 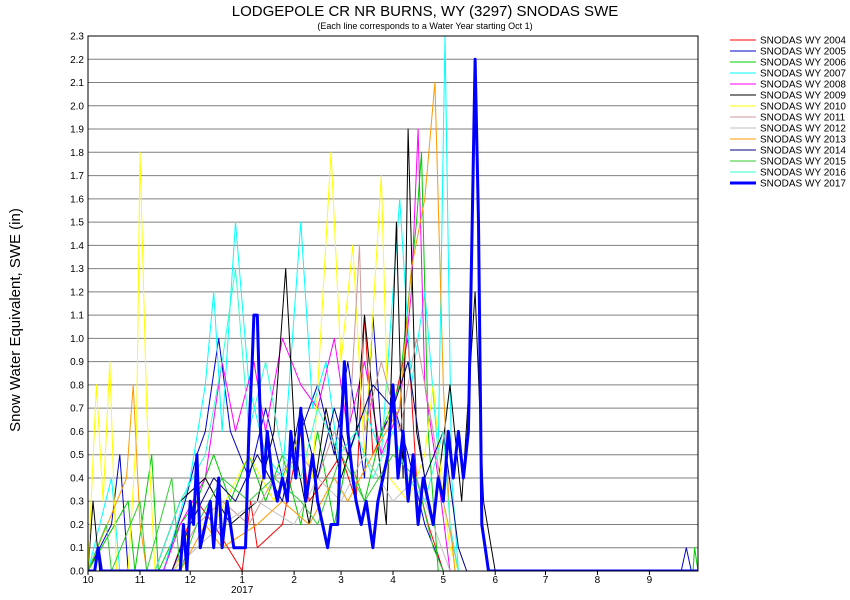 What do you see at coordinates (803, 74) in the screenshot?
I see `legend-label: SNODAS WY 2007` at bounding box center [803, 74].